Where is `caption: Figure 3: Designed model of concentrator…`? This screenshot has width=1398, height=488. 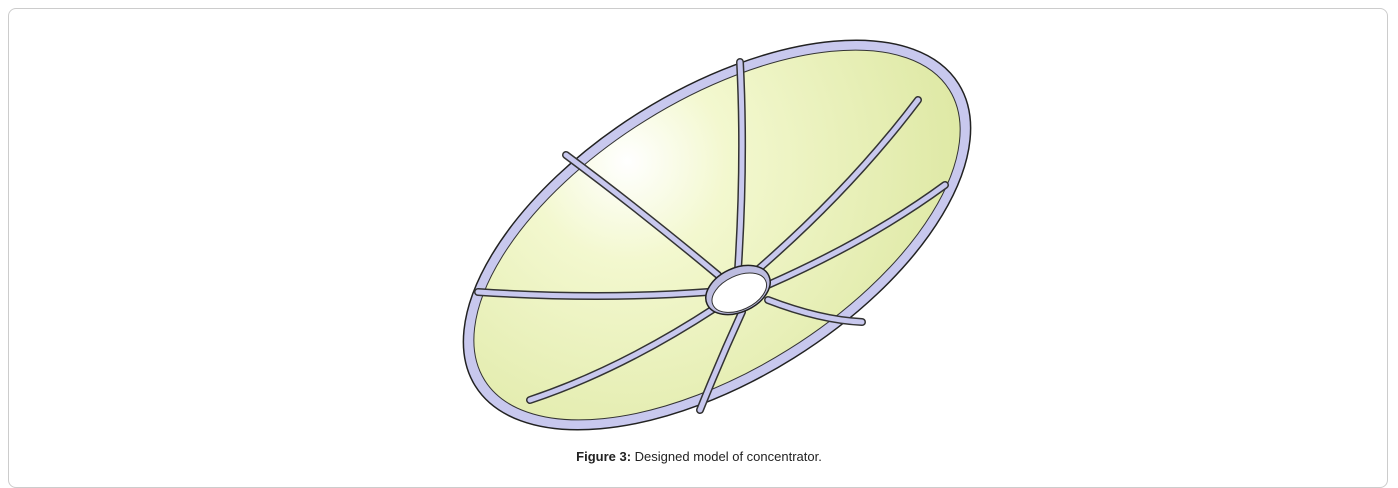 caption: Figure 3: Designed model of concentrator… is located at coordinates (699, 456).